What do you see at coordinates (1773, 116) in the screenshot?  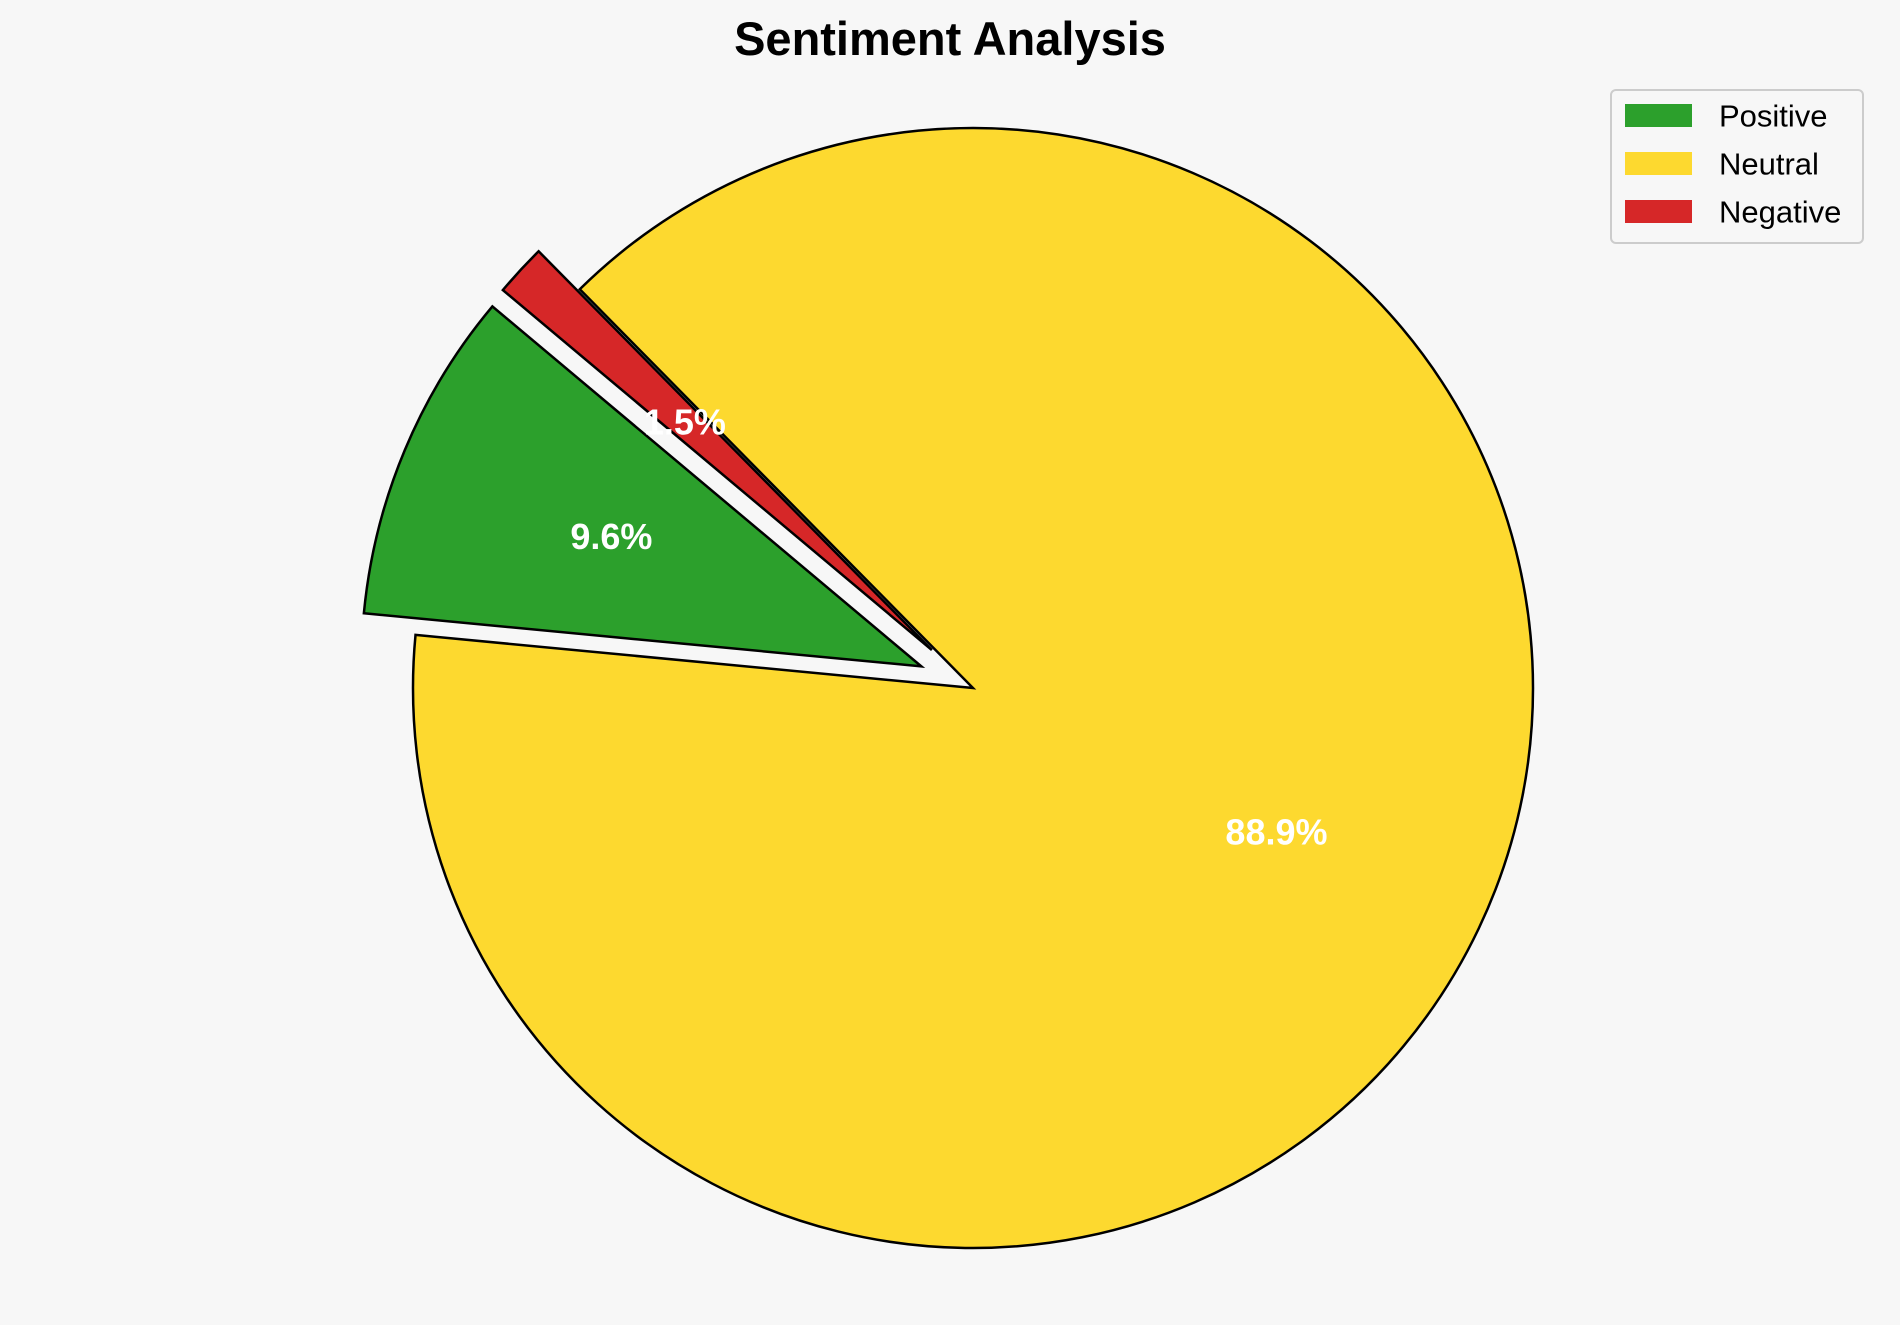 I see `legend-label-positive: Positive` at bounding box center [1773, 116].